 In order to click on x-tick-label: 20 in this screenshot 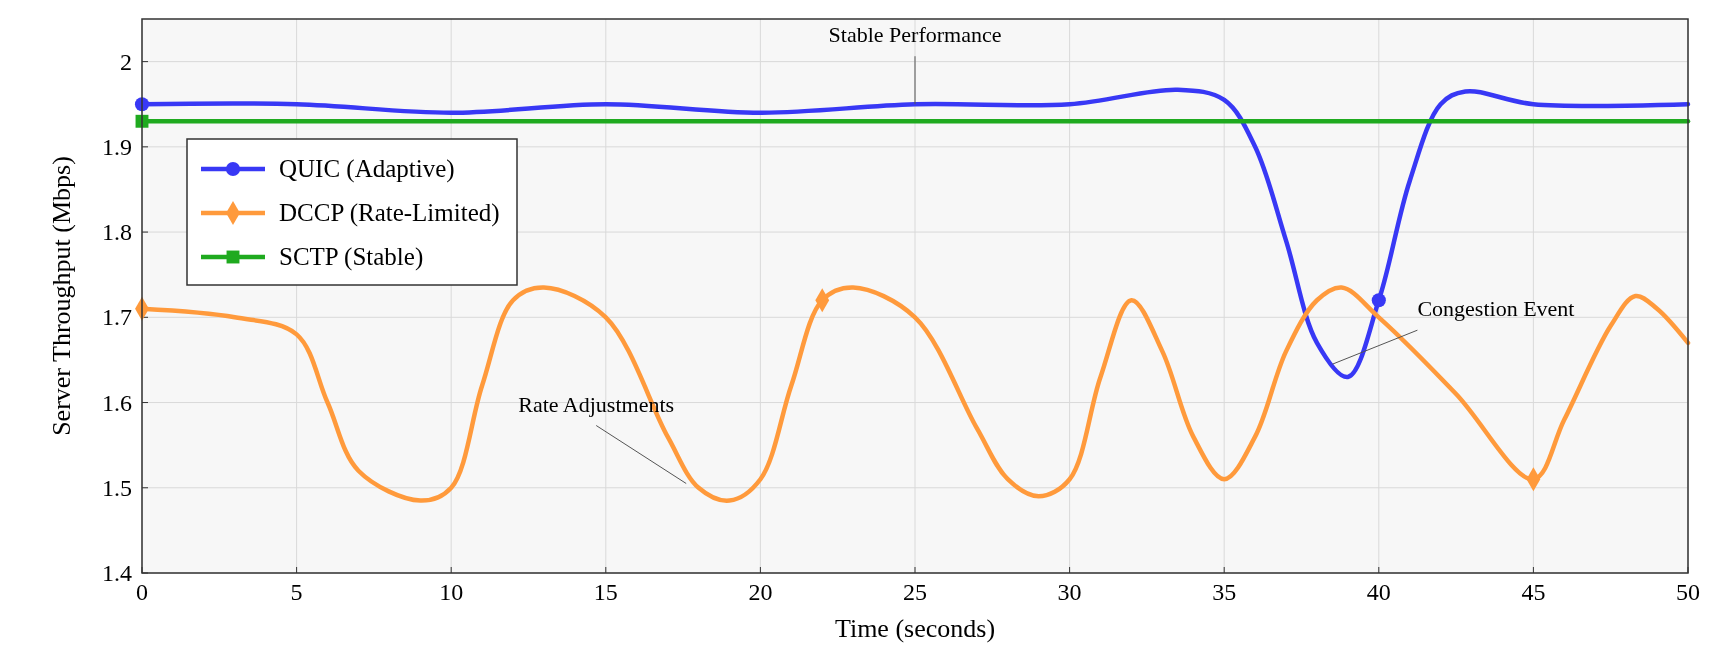, I will do `click(760, 592)`.